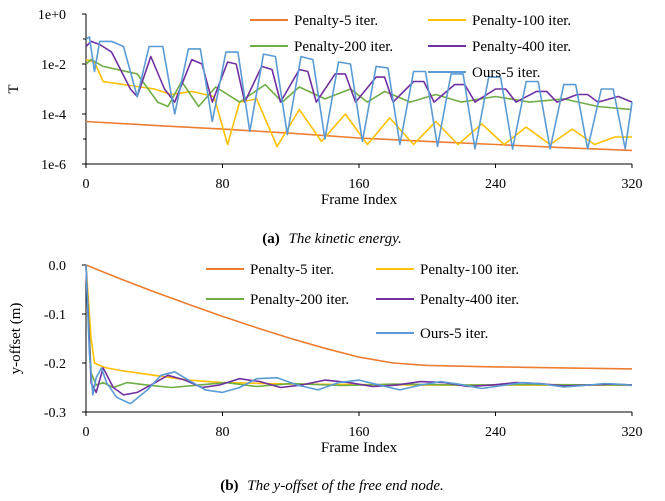 The image size is (665, 501). I want to click on caption-text: The y-offset of the free end node., so click(345, 486).